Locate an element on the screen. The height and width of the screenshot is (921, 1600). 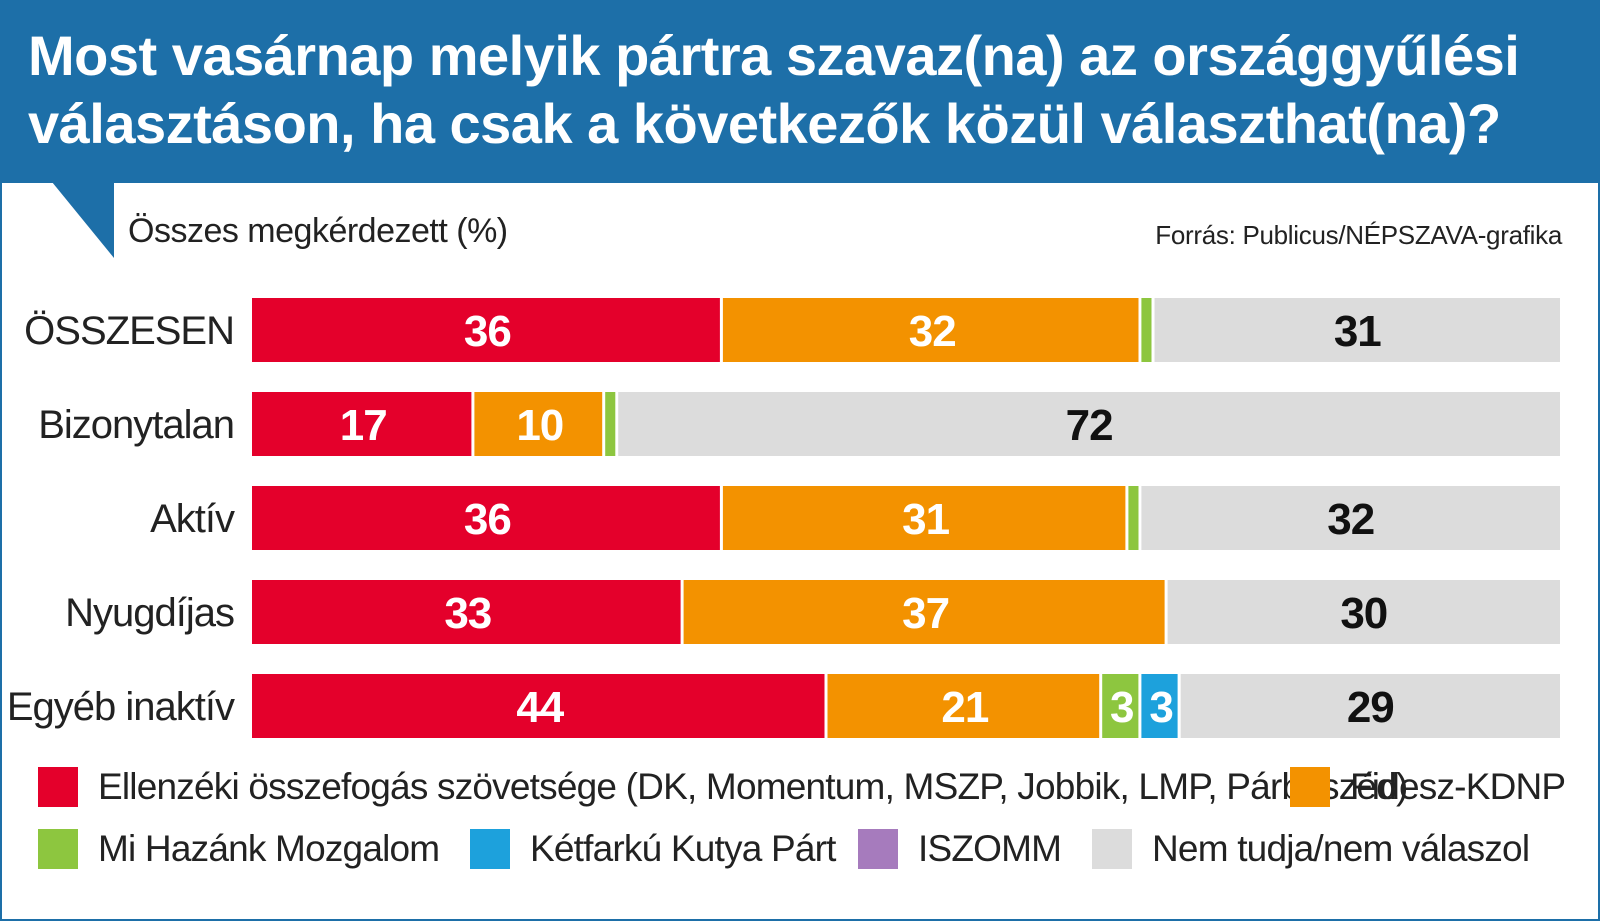
legend-swatch-ketfarku is located at coordinates (490, 849).